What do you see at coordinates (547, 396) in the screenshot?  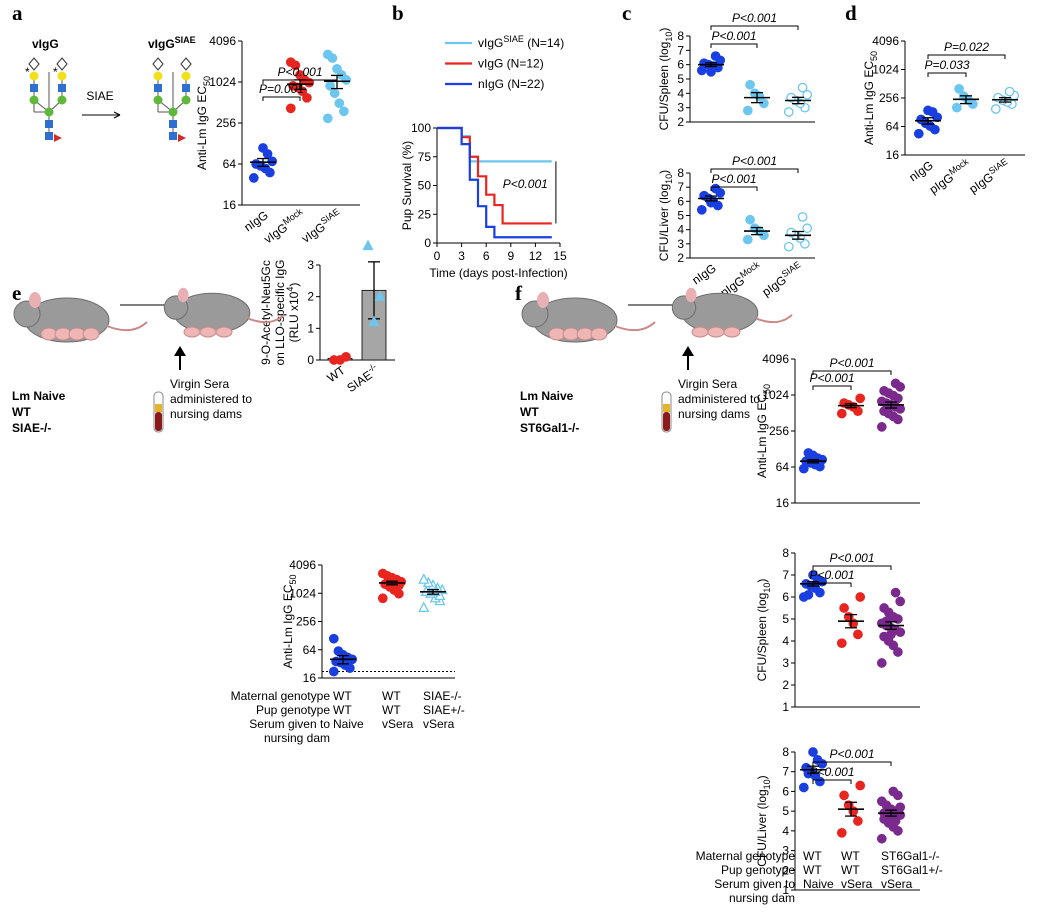 I see `group-legend: Lm Naive` at bounding box center [547, 396].